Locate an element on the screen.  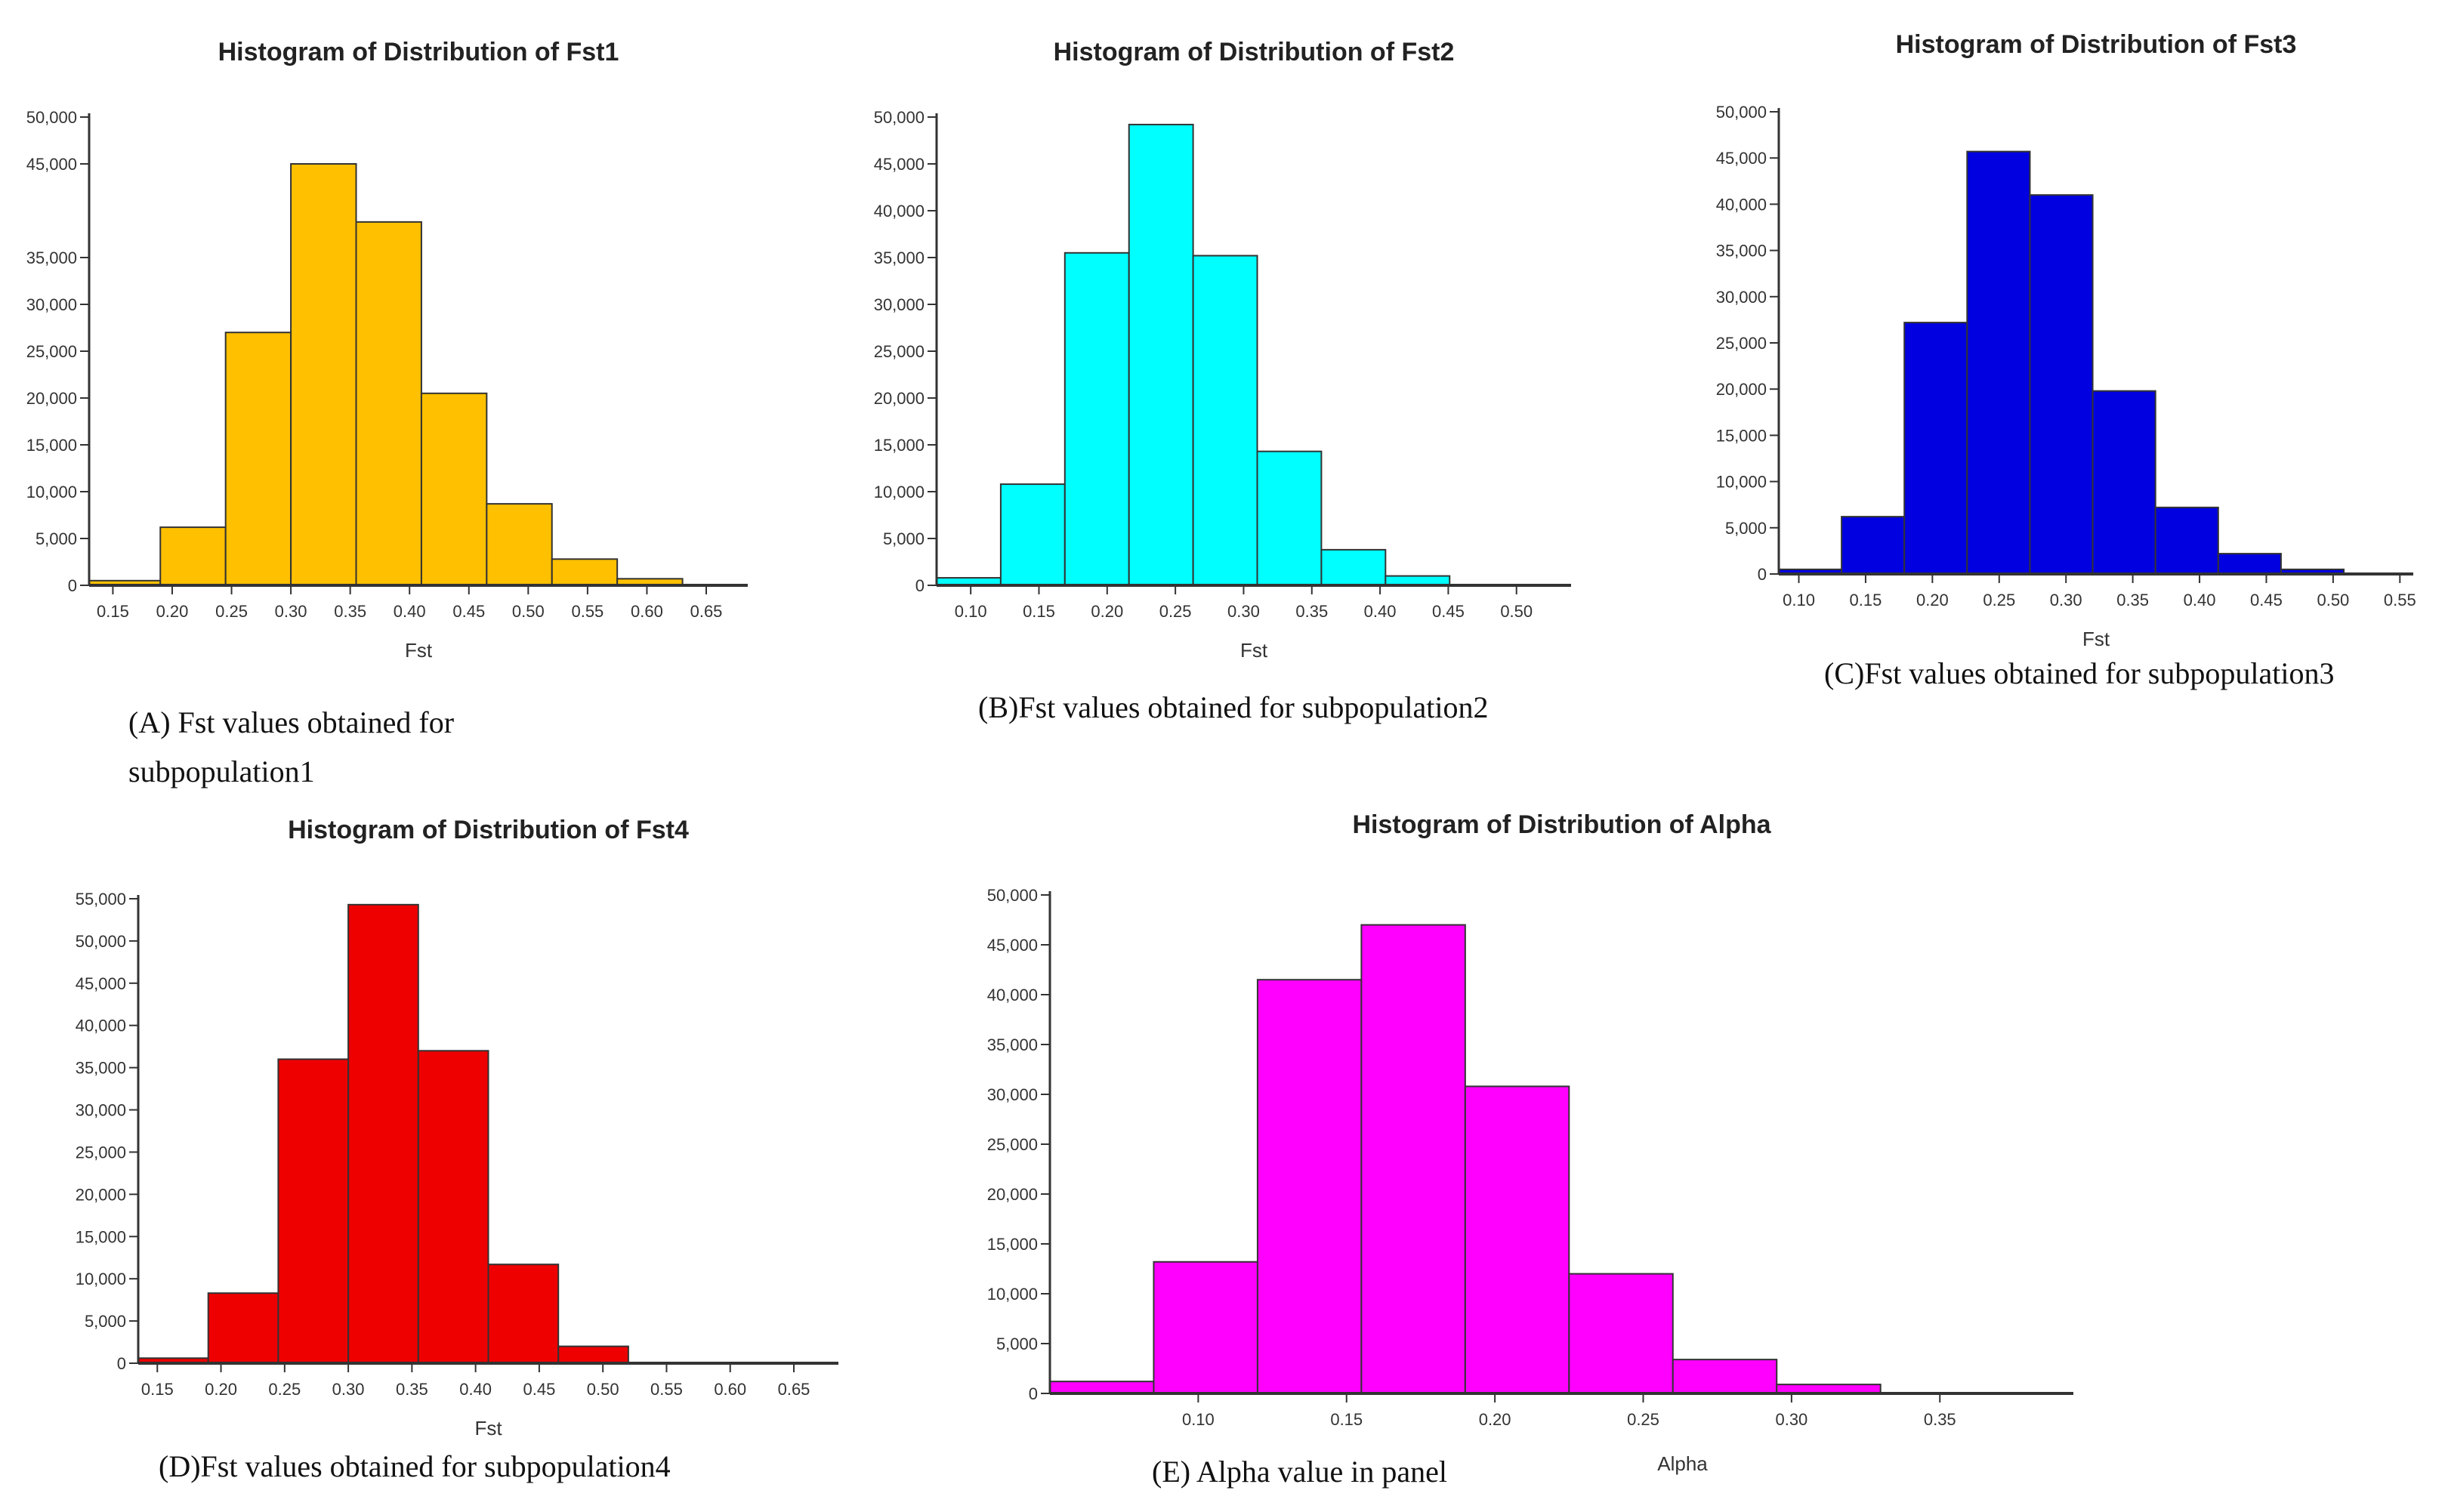
x-tick-label: 0.60 is located at coordinates (730, 1389).